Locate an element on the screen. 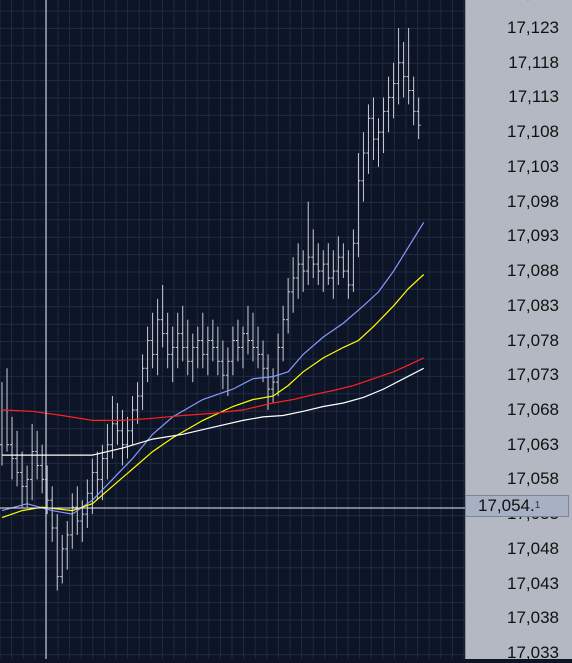  y-tick-label: 17,093 is located at coordinates (533, 236).